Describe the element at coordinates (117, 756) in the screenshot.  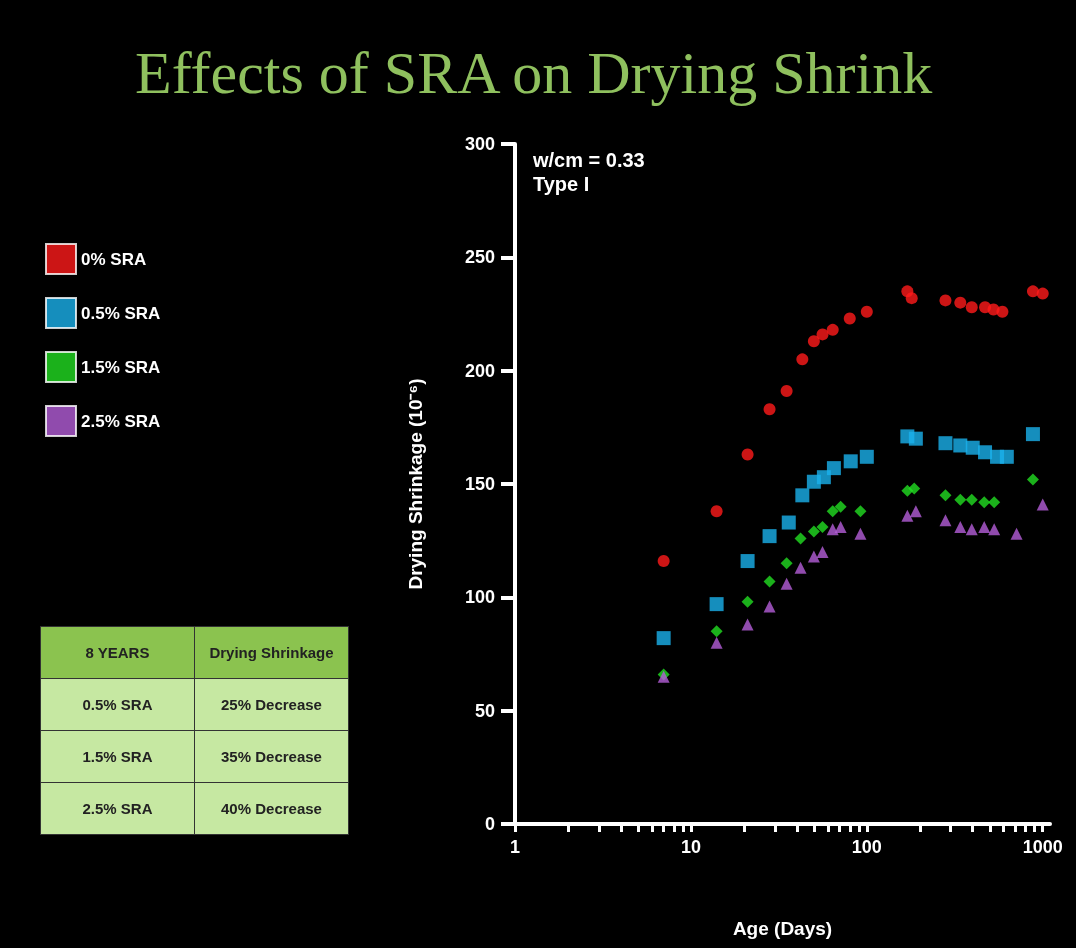
I see `text: 1.5% SRA` at that location.